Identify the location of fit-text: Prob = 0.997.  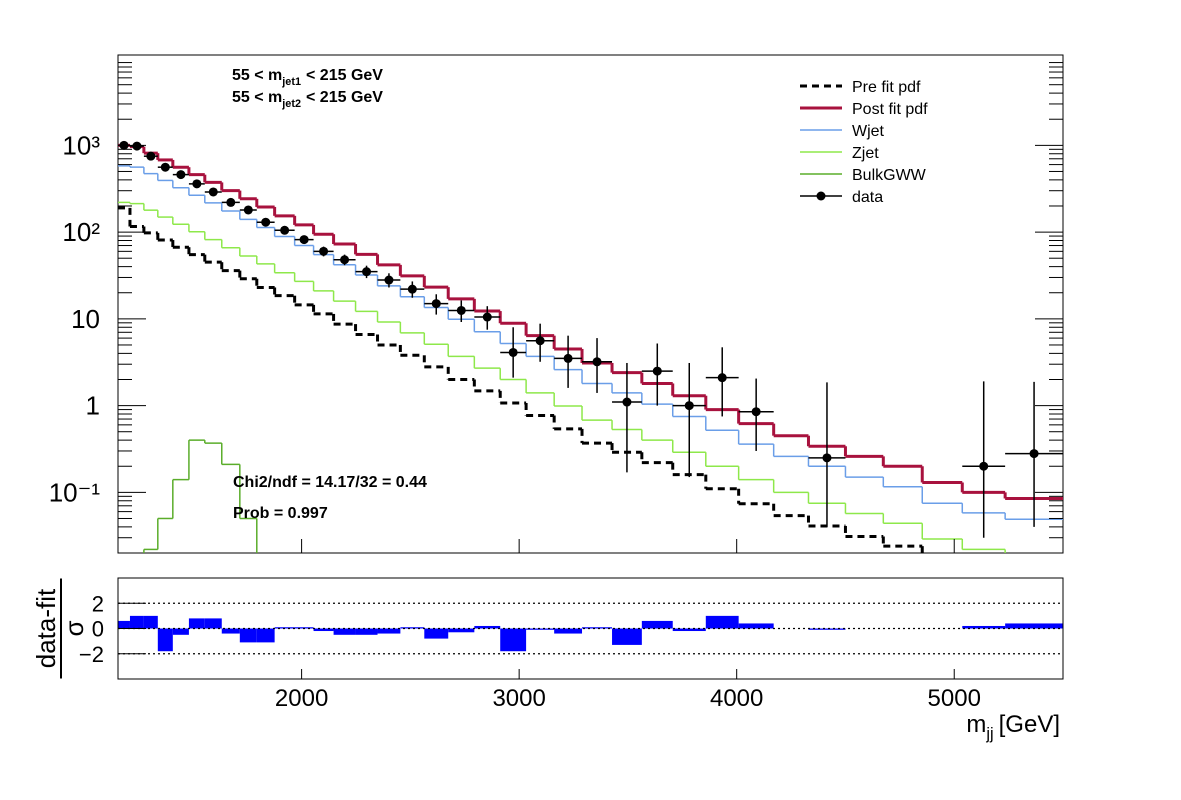
(280, 513).